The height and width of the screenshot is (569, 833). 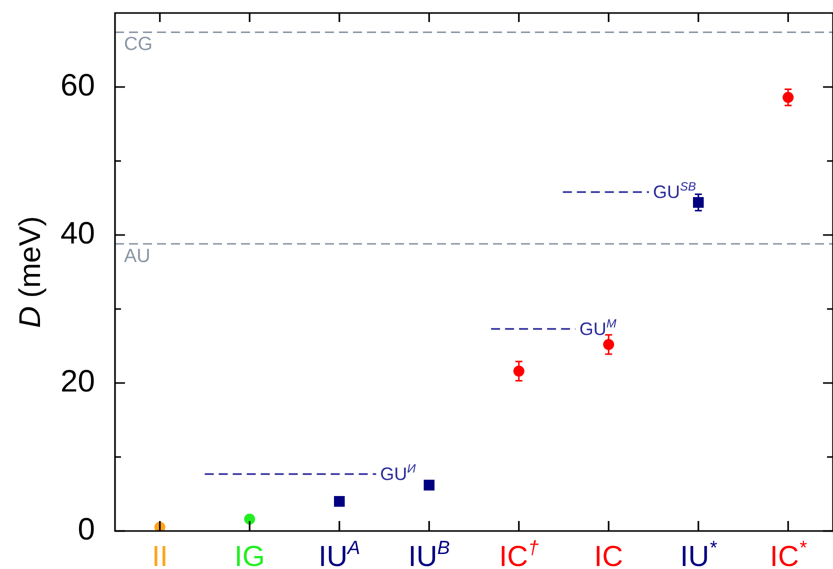 I want to click on x-tick-label: IC, so click(x=609, y=555).